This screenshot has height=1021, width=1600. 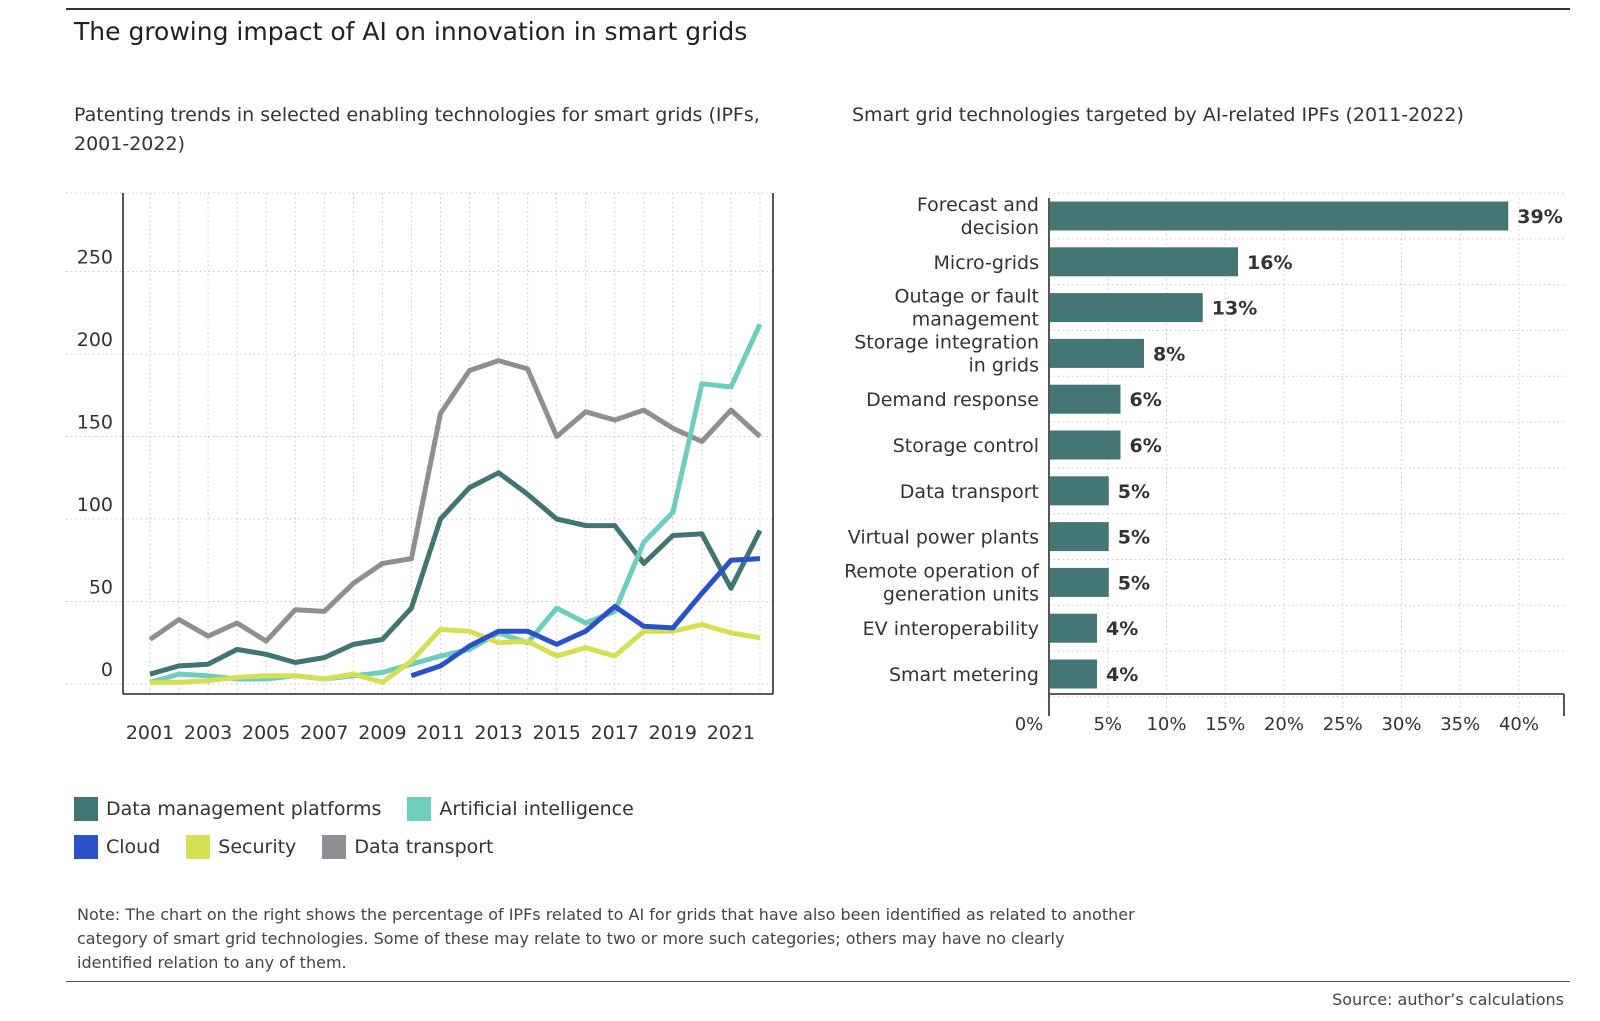 What do you see at coordinates (1448, 999) in the screenshot?
I see `source-caption: Source: author’s calculations` at bounding box center [1448, 999].